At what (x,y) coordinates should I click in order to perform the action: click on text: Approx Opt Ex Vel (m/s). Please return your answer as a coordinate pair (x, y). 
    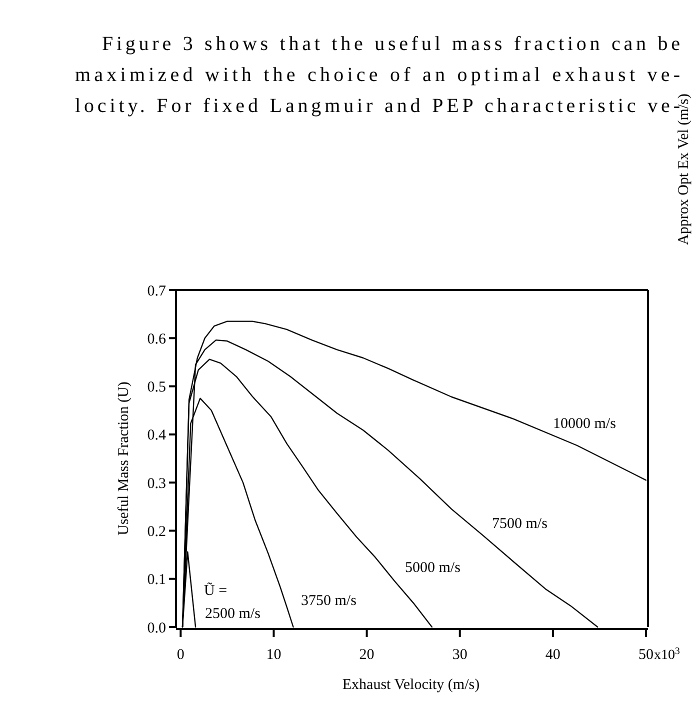
    Looking at the image, I should click on (684, 169).